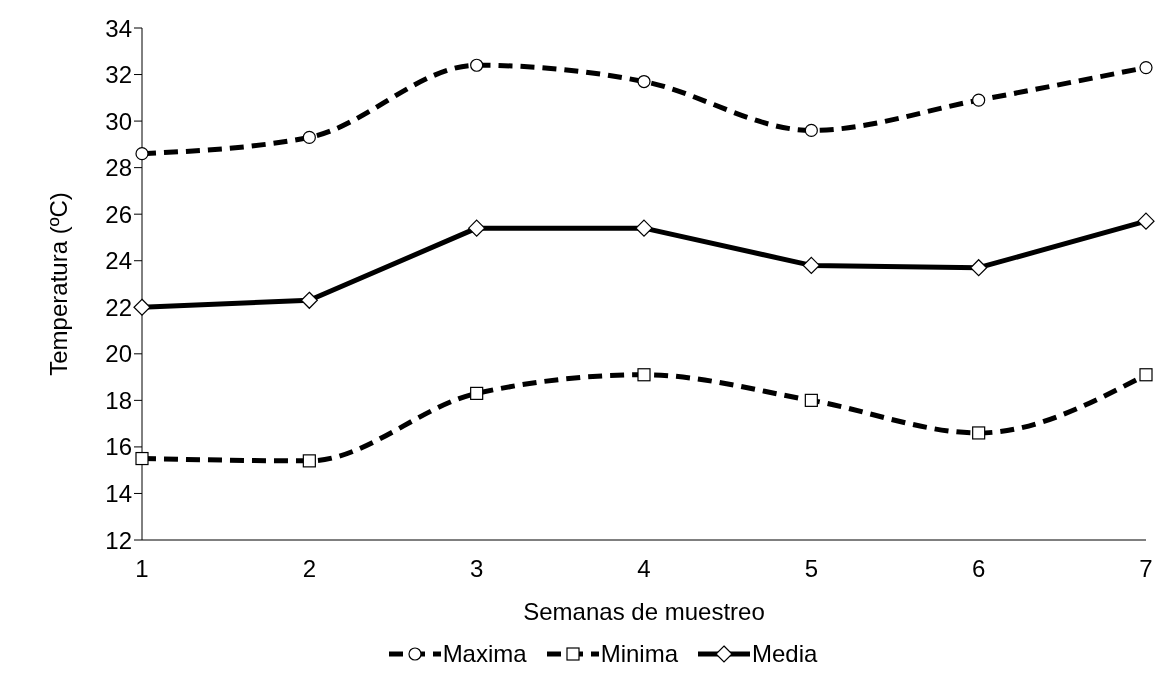 The image size is (1164, 685). What do you see at coordinates (476, 569) in the screenshot?
I see `x-tick-label: 3` at bounding box center [476, 569].